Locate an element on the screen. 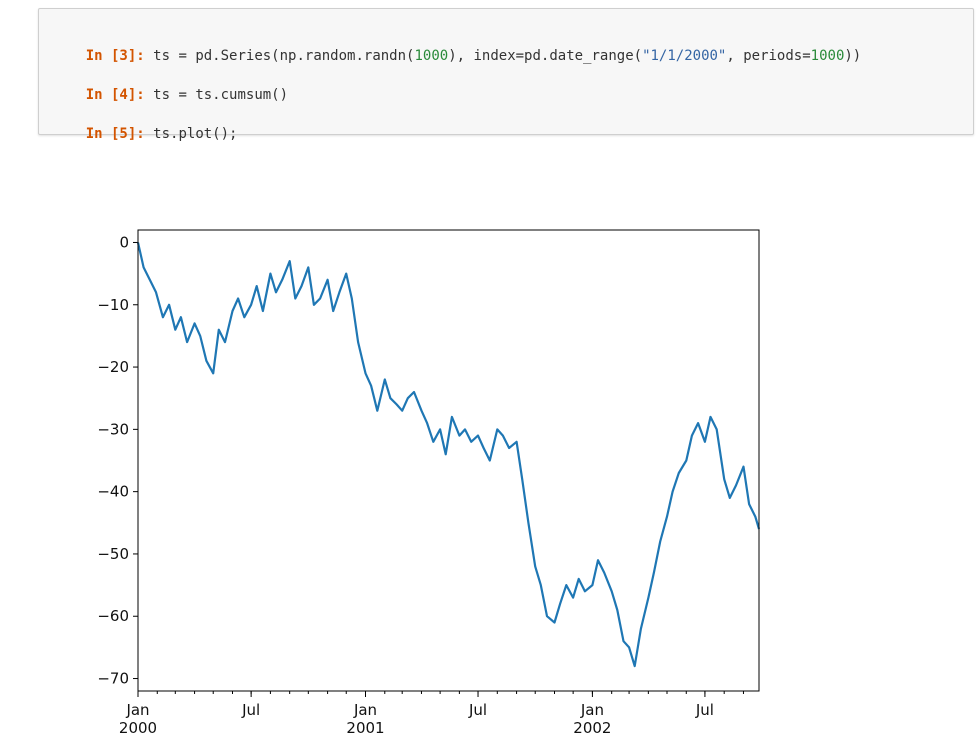 Image resolution: width=980 pixels, height=752 pixels. code-token: )) is located at coordinates (853, 56).